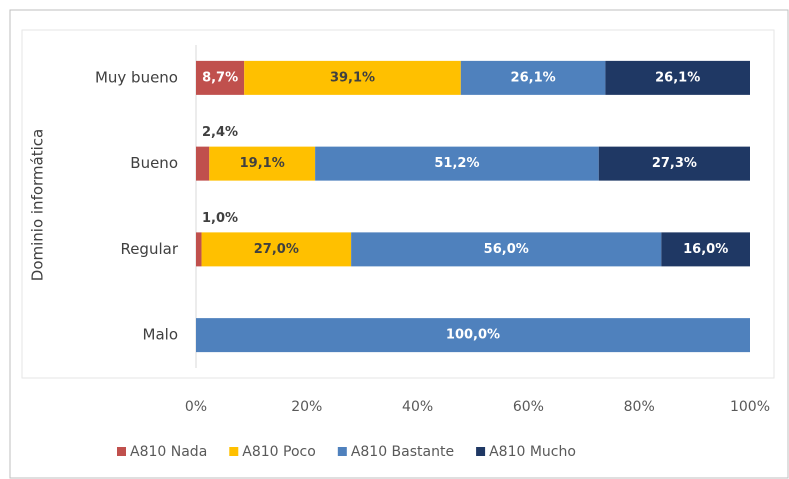  I want to click on x-tick-label: 40%, so click(417, 407).